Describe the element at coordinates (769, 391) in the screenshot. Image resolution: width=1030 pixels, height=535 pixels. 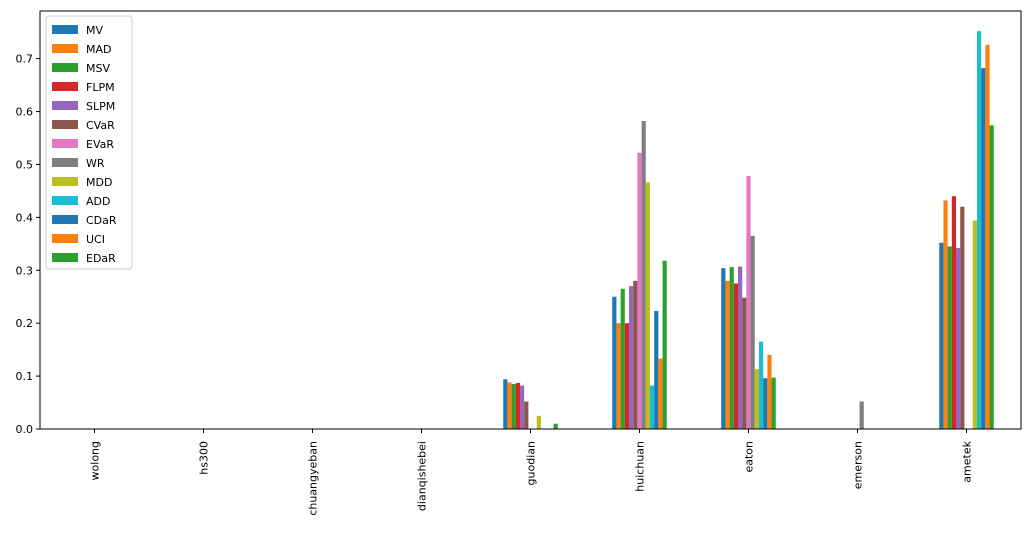
I see `bar-uci-eaton` at that location.